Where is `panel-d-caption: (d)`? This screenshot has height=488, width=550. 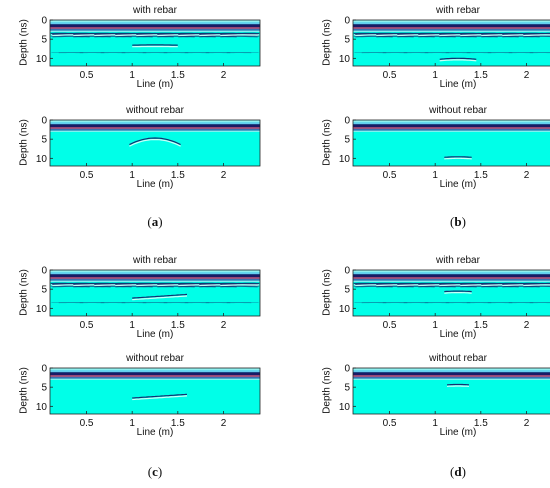
panel-d-caption: (d) is located at coordinates (458, 471).